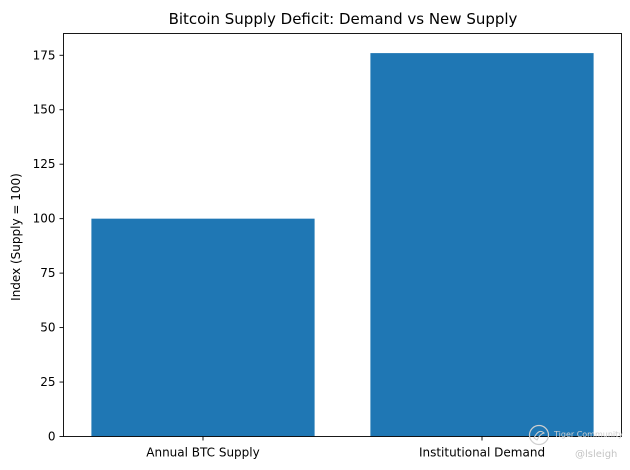 The image size is (630, 470). Describe the element at coordinates (44, 219) in the screenshot. I see `y-tick-label: 100` at that location.